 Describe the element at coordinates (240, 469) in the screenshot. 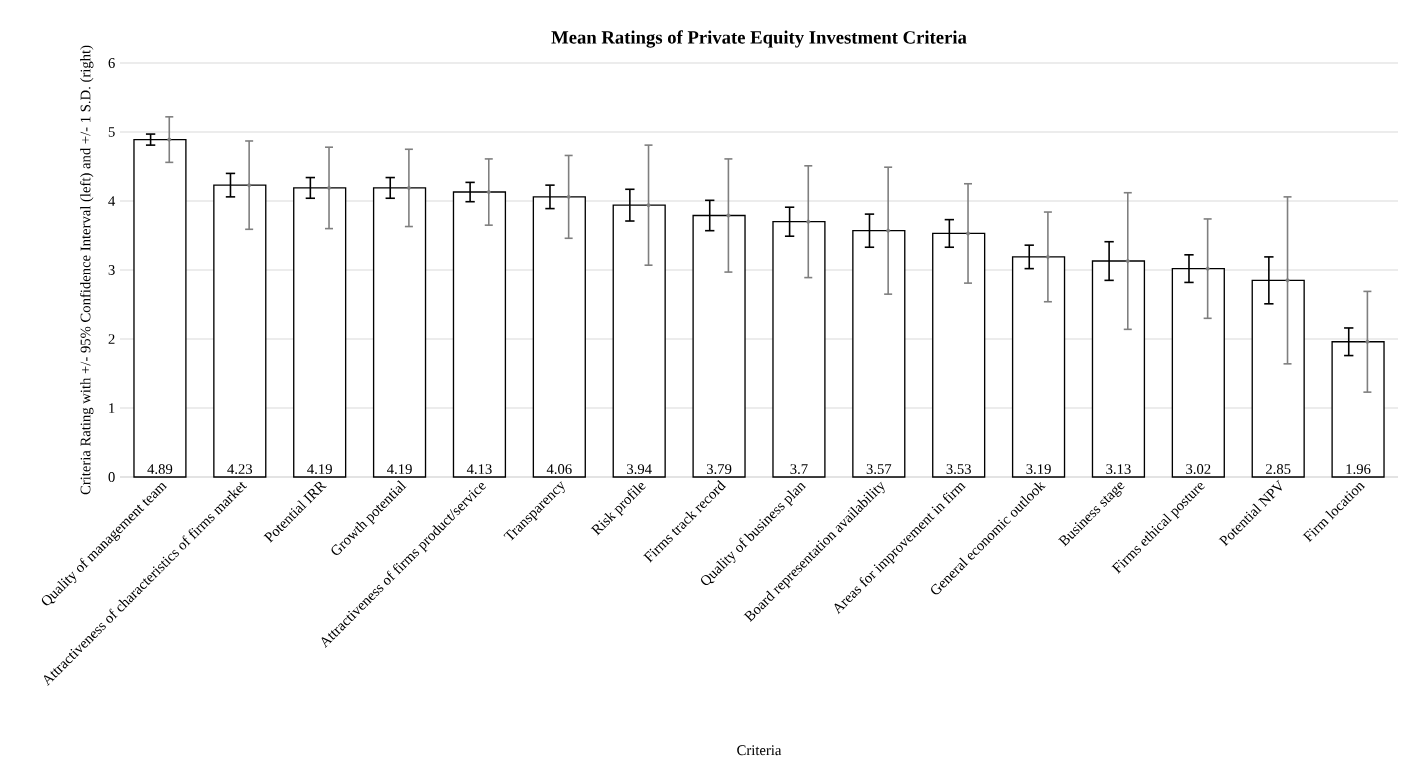

I see `data-label: 4.23` at that location.